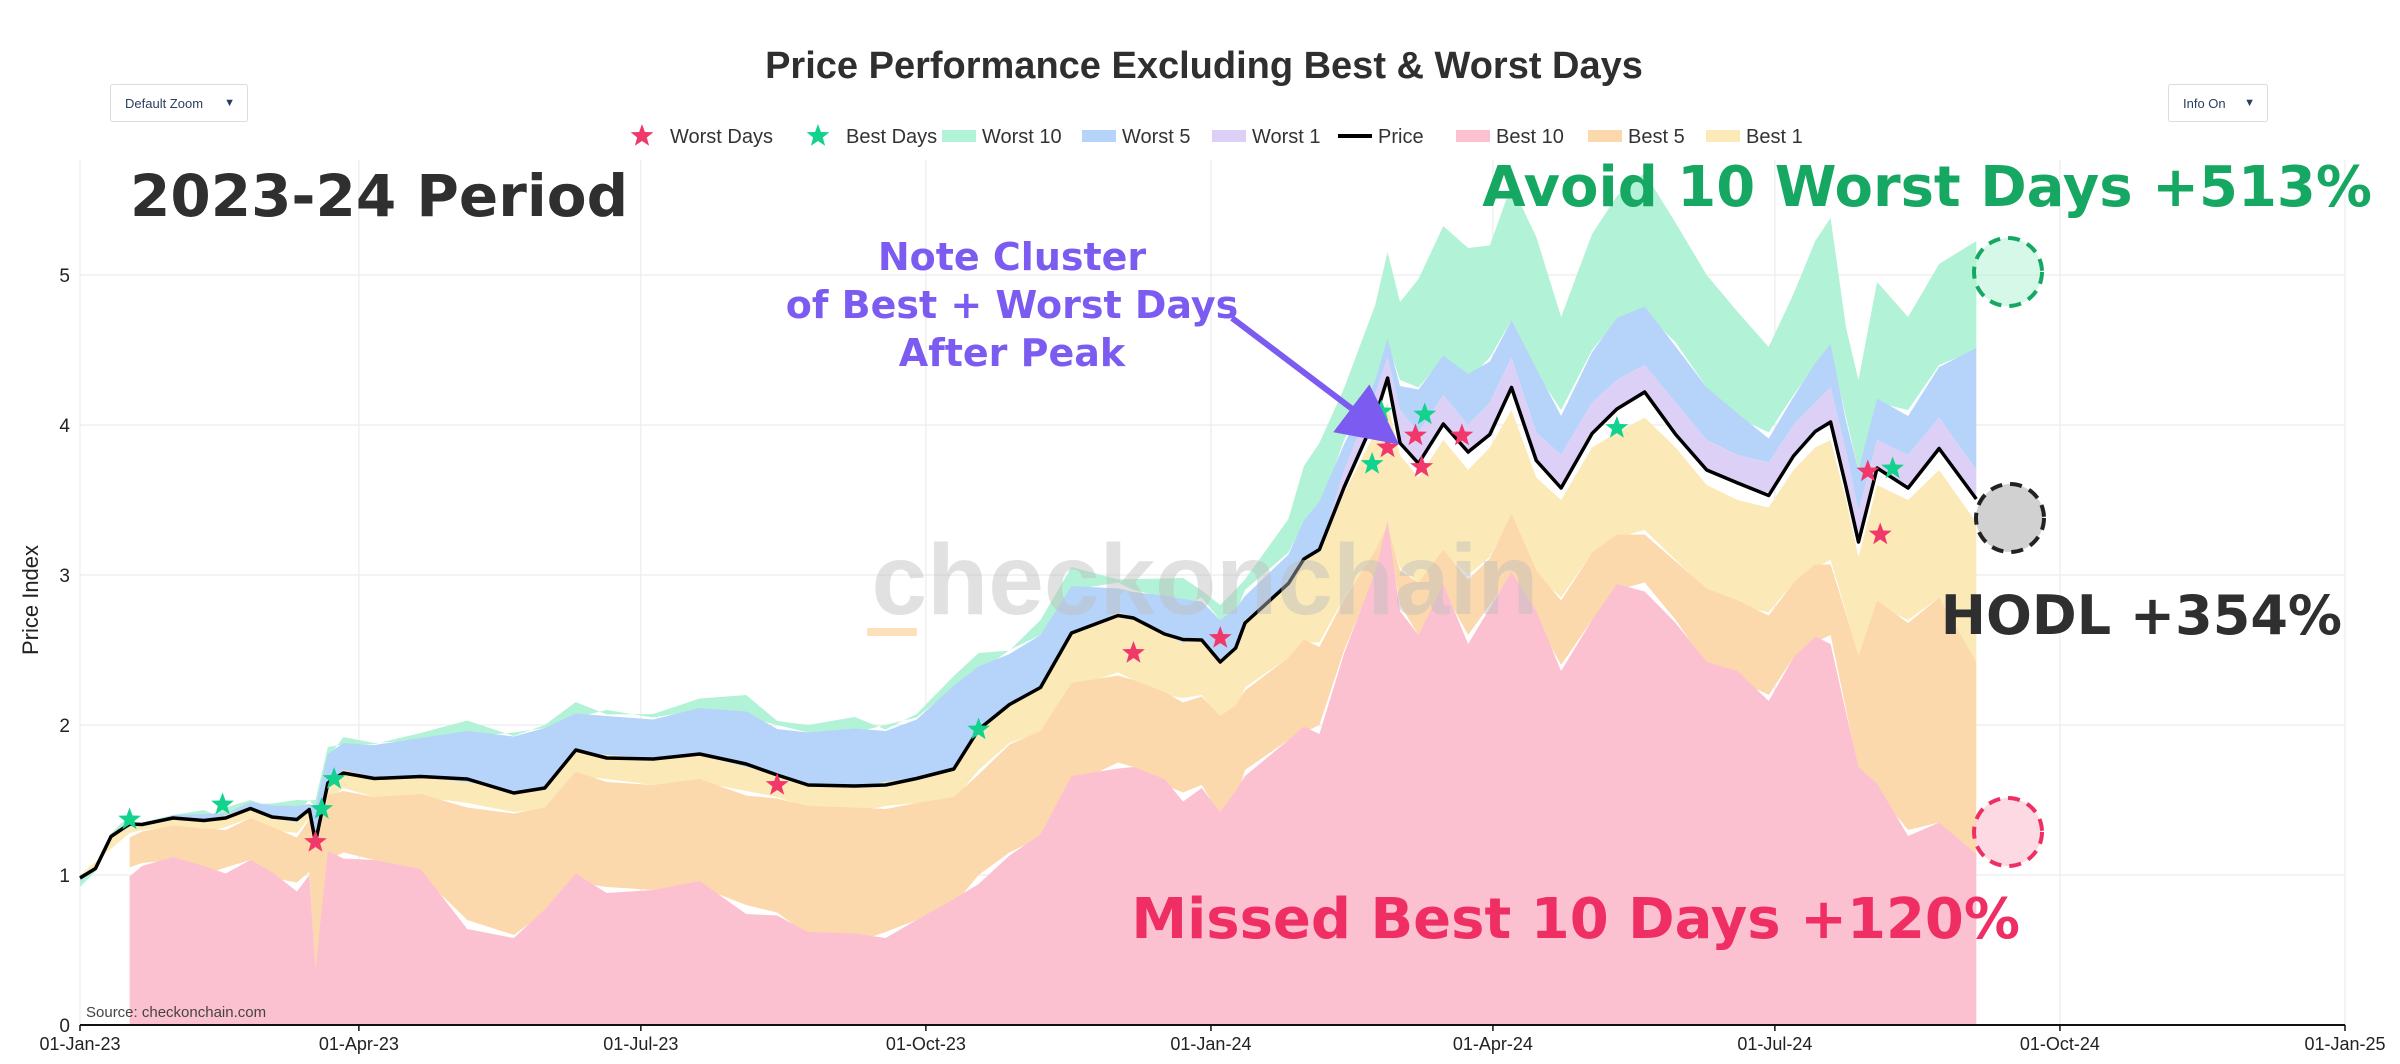 The width and height of the screenshot is (2400, 1064). I want to click on y-tick-label: 4, so click(64, 426).